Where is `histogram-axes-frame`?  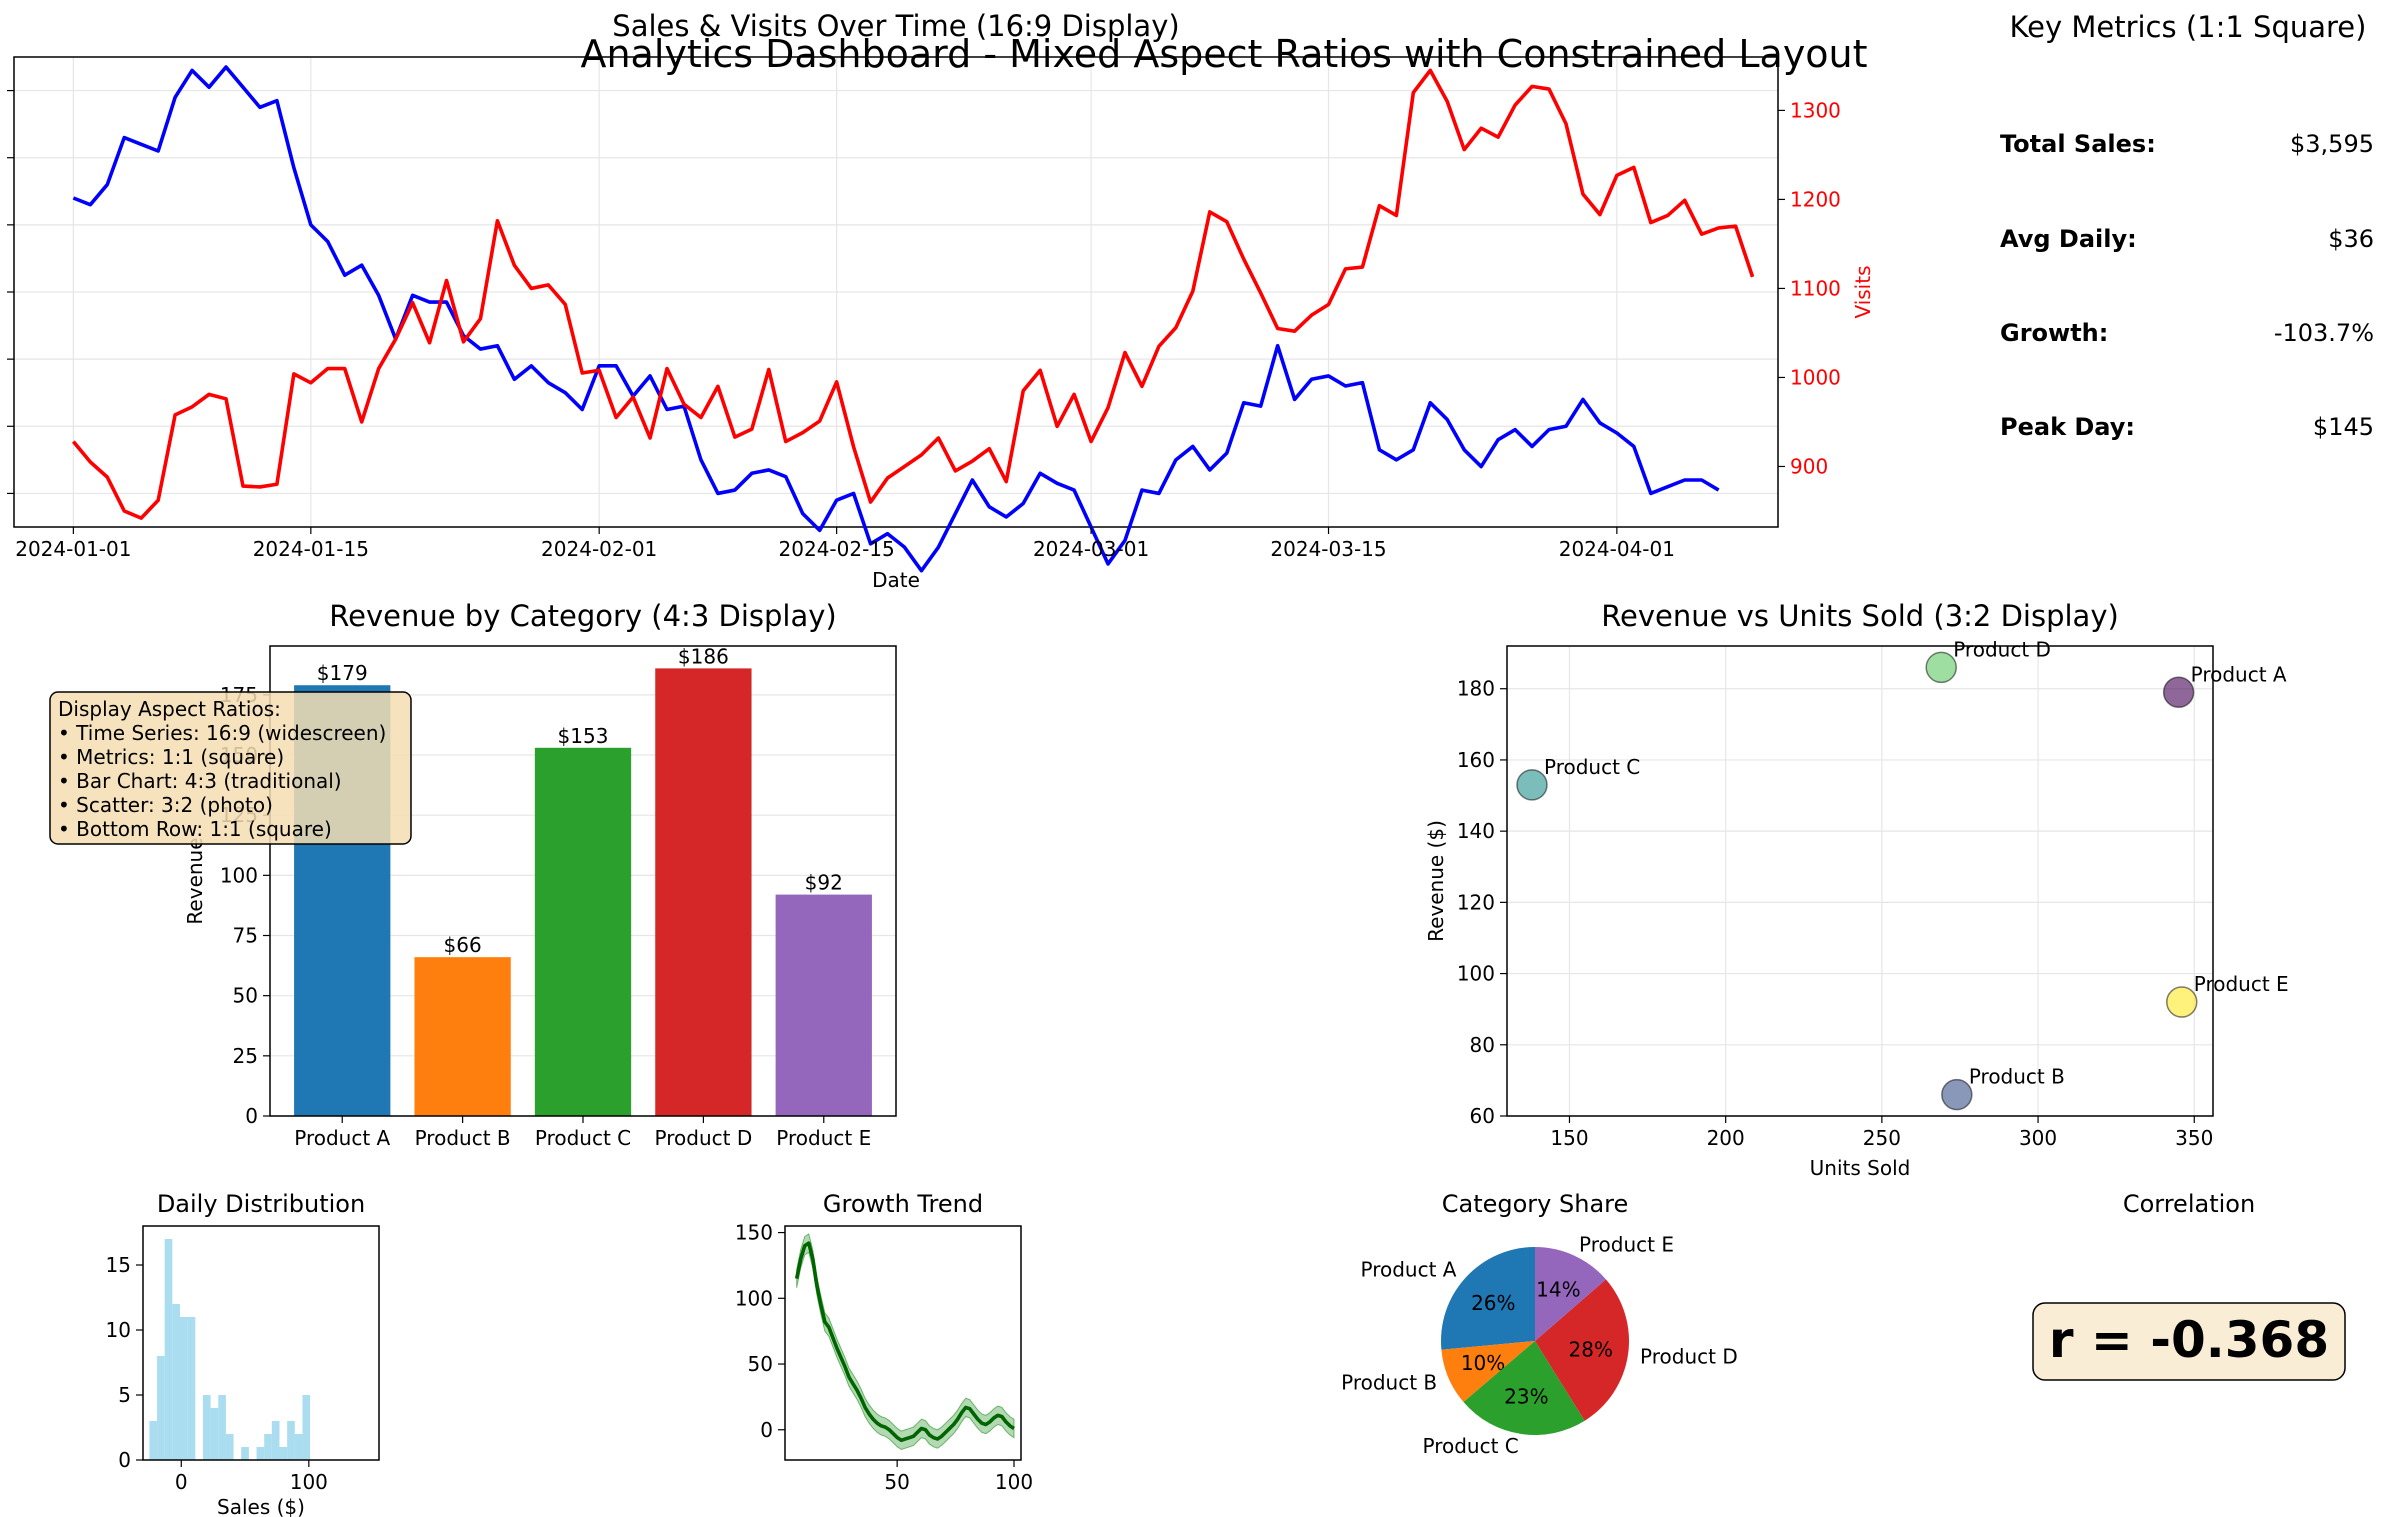 histogram-axes-frame is located at coordinates (261, 1343).